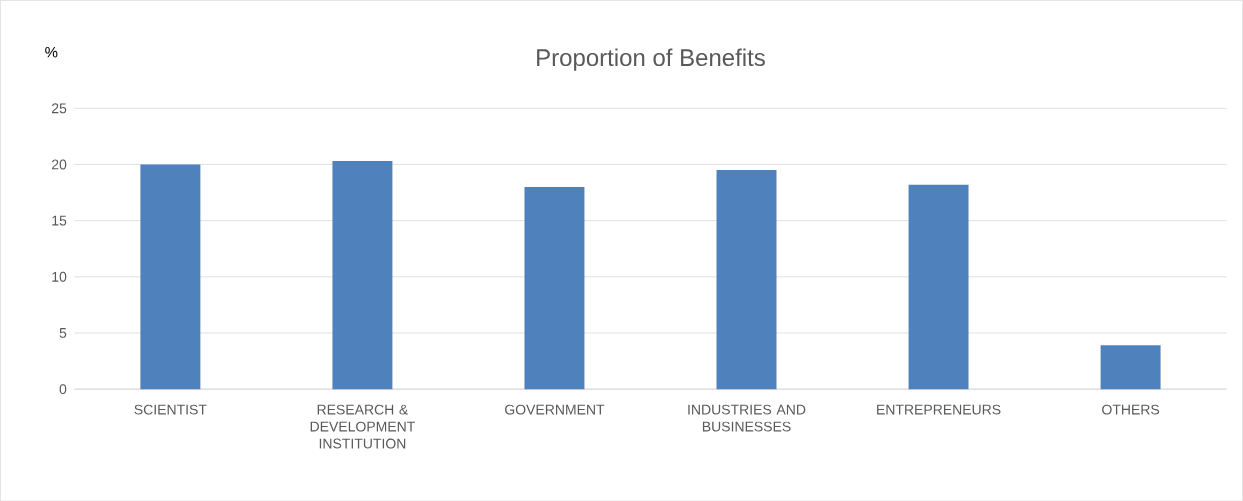 This screenshot has height=501, width=1243. I want to click on y-tick-label: 20, so click(59, 164).